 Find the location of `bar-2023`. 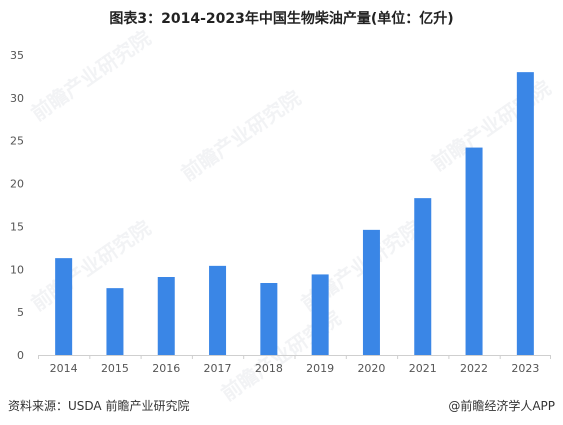

bar-2023 is located at coordinates (525, 214).